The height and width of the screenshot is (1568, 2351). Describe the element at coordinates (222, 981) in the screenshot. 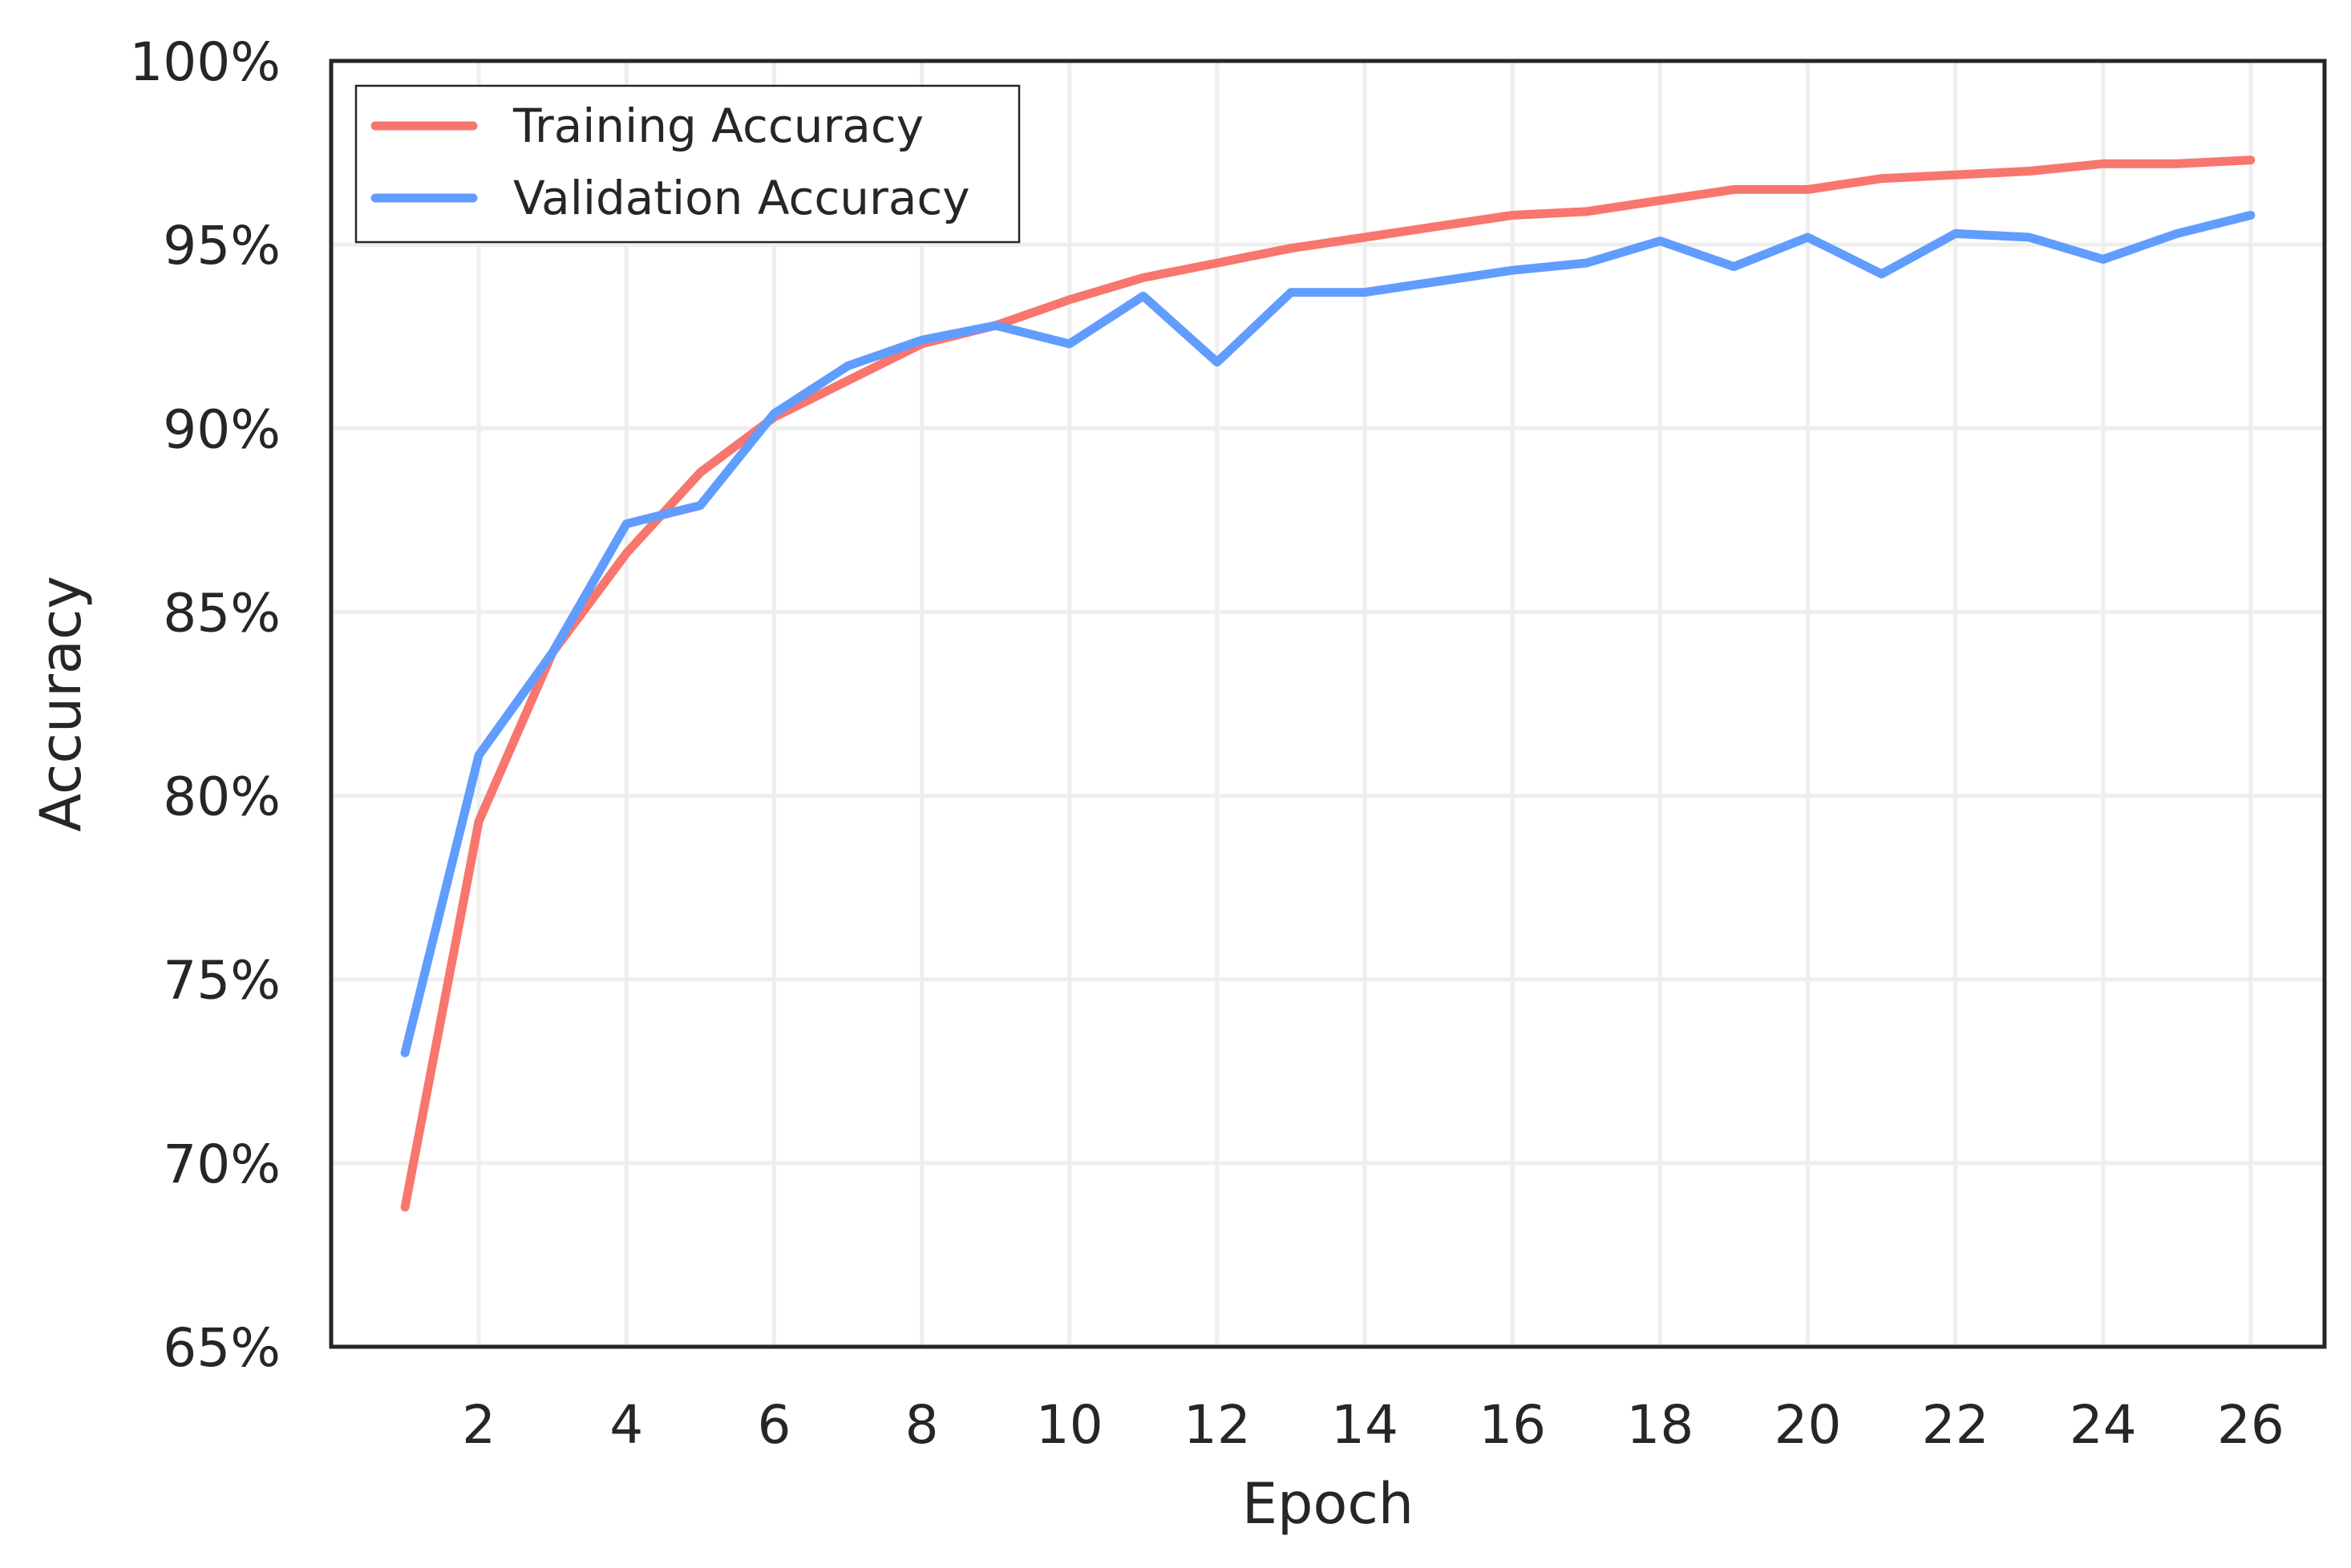

I see `y-tick-label: 75%` at that location.